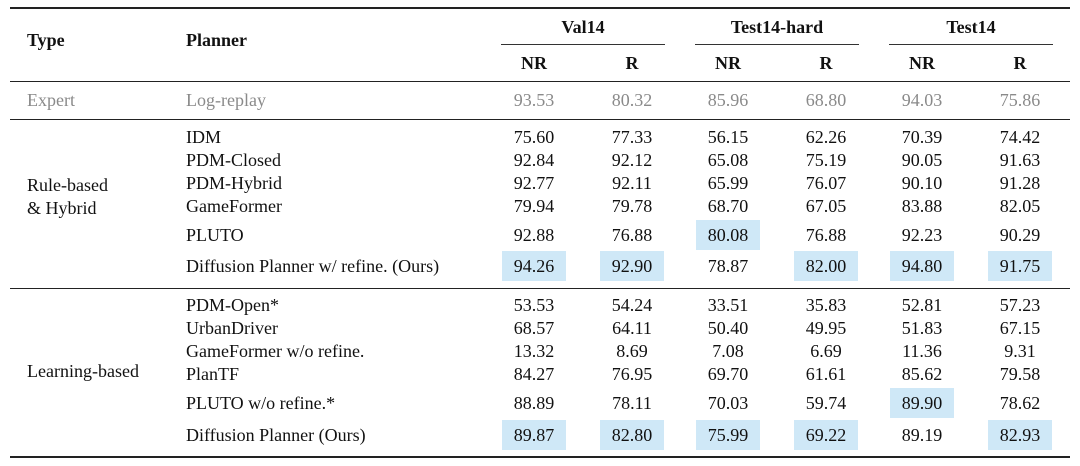 Image resolution: width=1080 pixels, height=466 pixels. What do you see at coordinates (276, 435) in the screenshot?
I see `planner-name: Diffusion Planner (Ours)` at bounding box center [276, 435].